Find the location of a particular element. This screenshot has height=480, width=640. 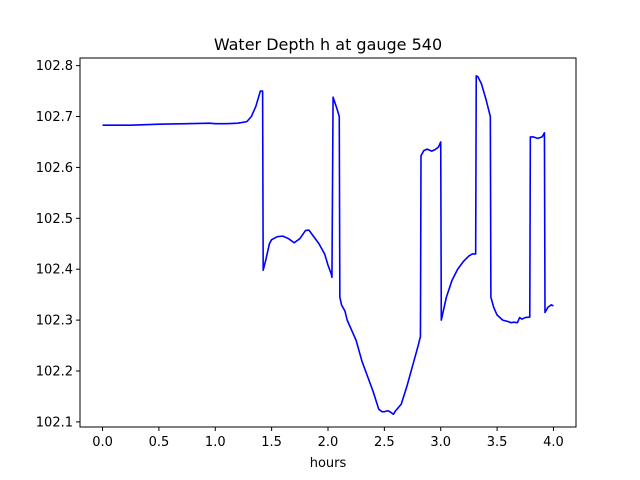

y-tick-label: 102.5 is located at coordinates (54, 219).